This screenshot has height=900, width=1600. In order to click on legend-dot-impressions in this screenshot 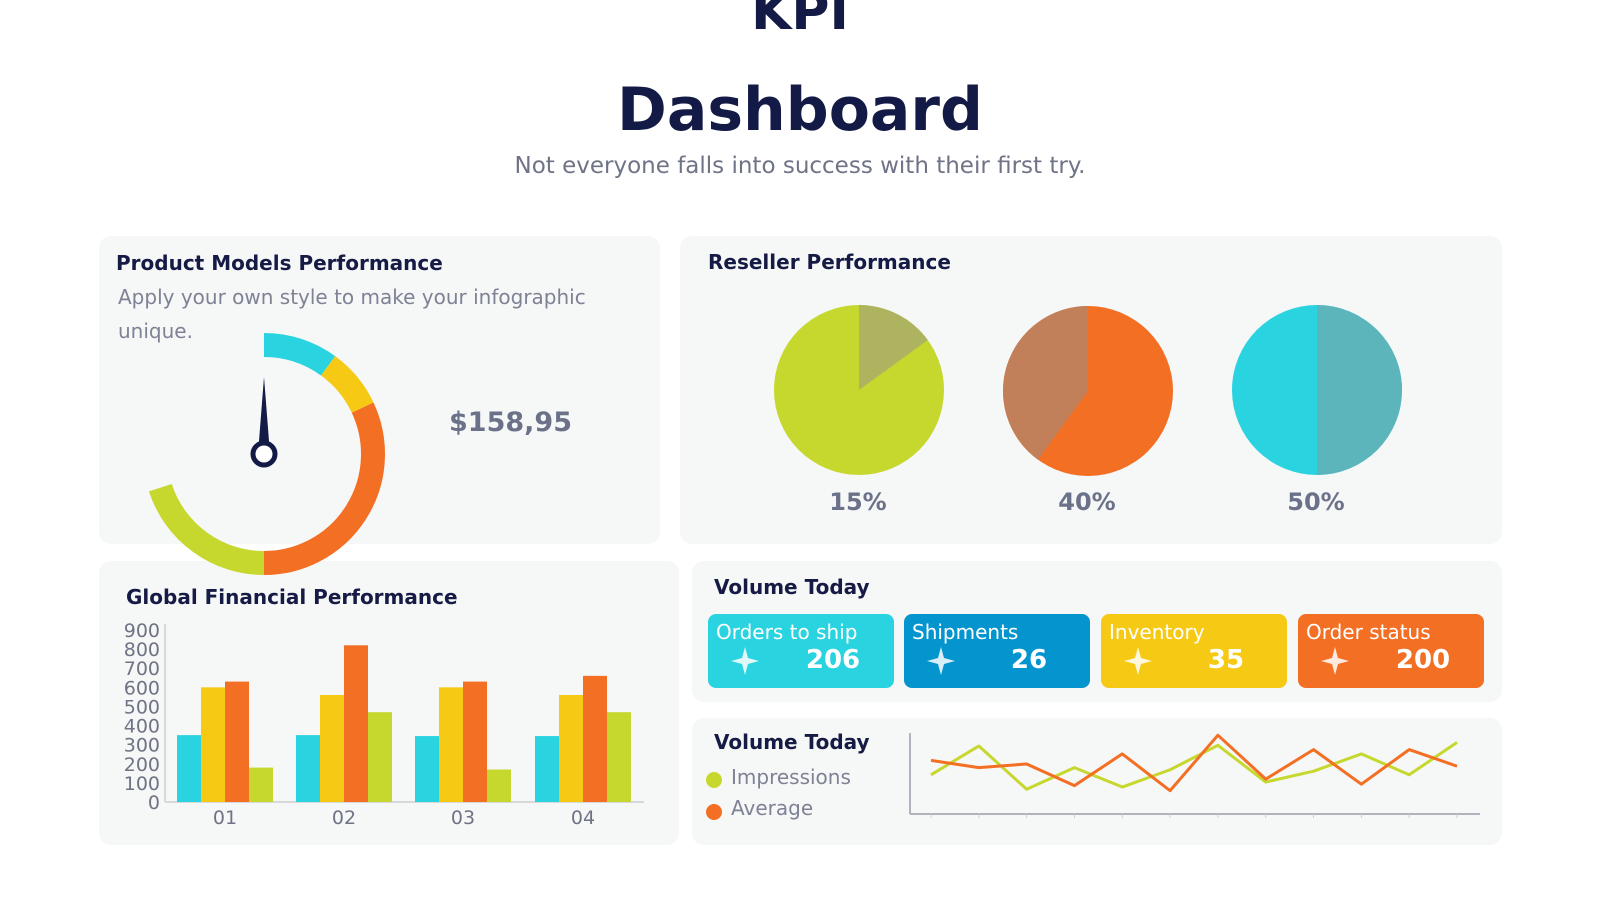, I will do `click(714, 780)`.